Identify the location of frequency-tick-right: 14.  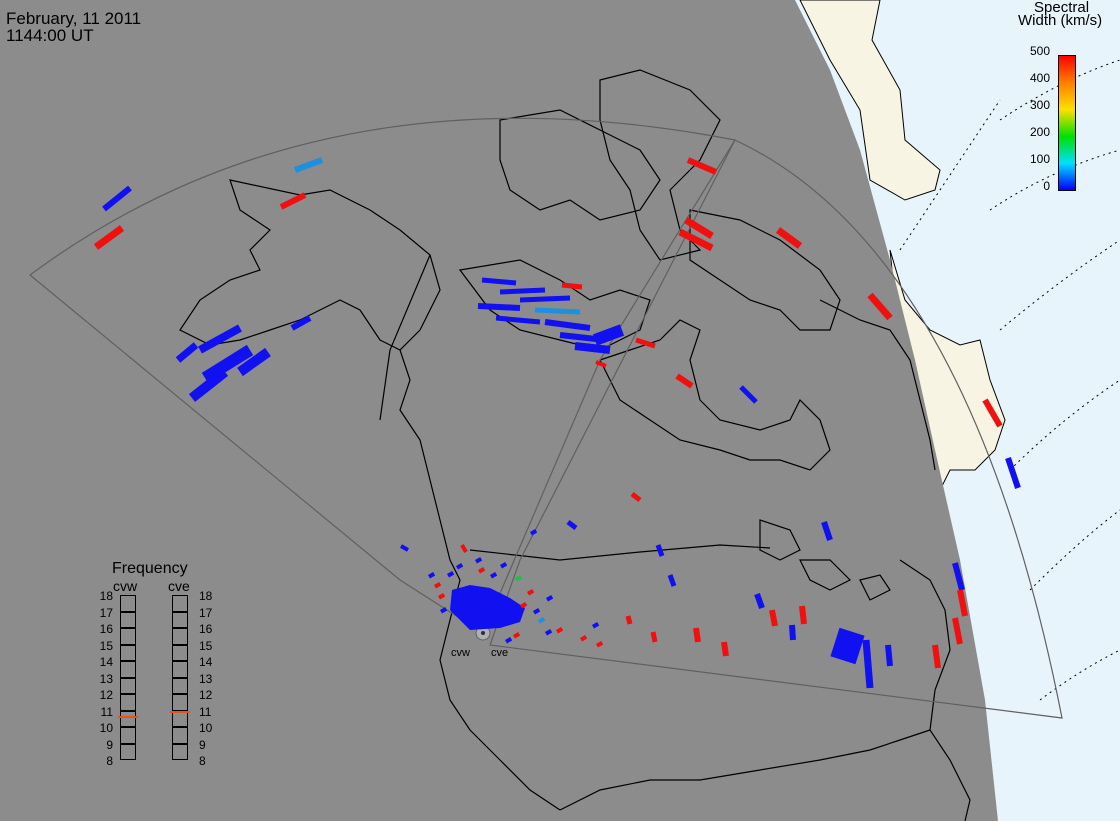
(206, 662).